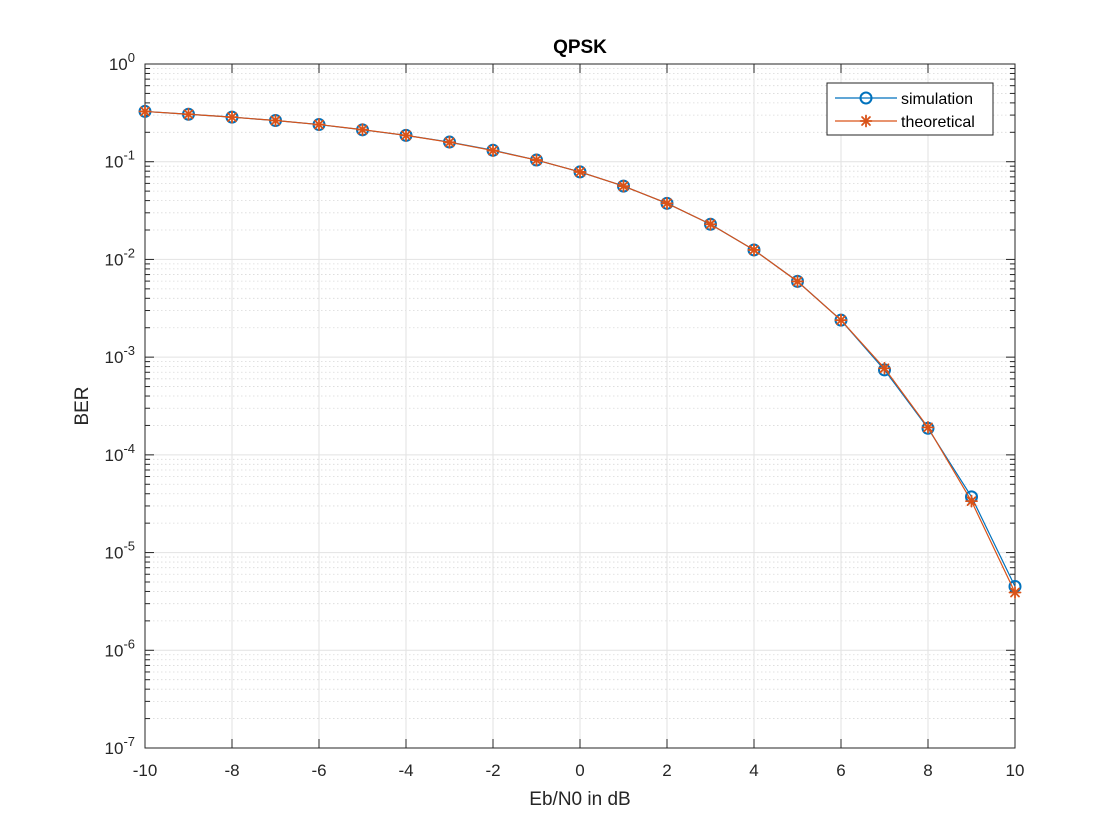 This screenshot has height=840, width=1120. I want to click on x-tick-label: 0, so click(579, 770).